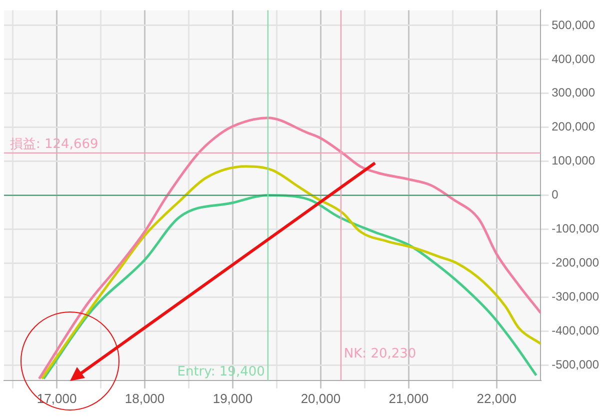 The image size is (604, 420). I want to click on y-tick-label: 400,000, so click(574, 59).